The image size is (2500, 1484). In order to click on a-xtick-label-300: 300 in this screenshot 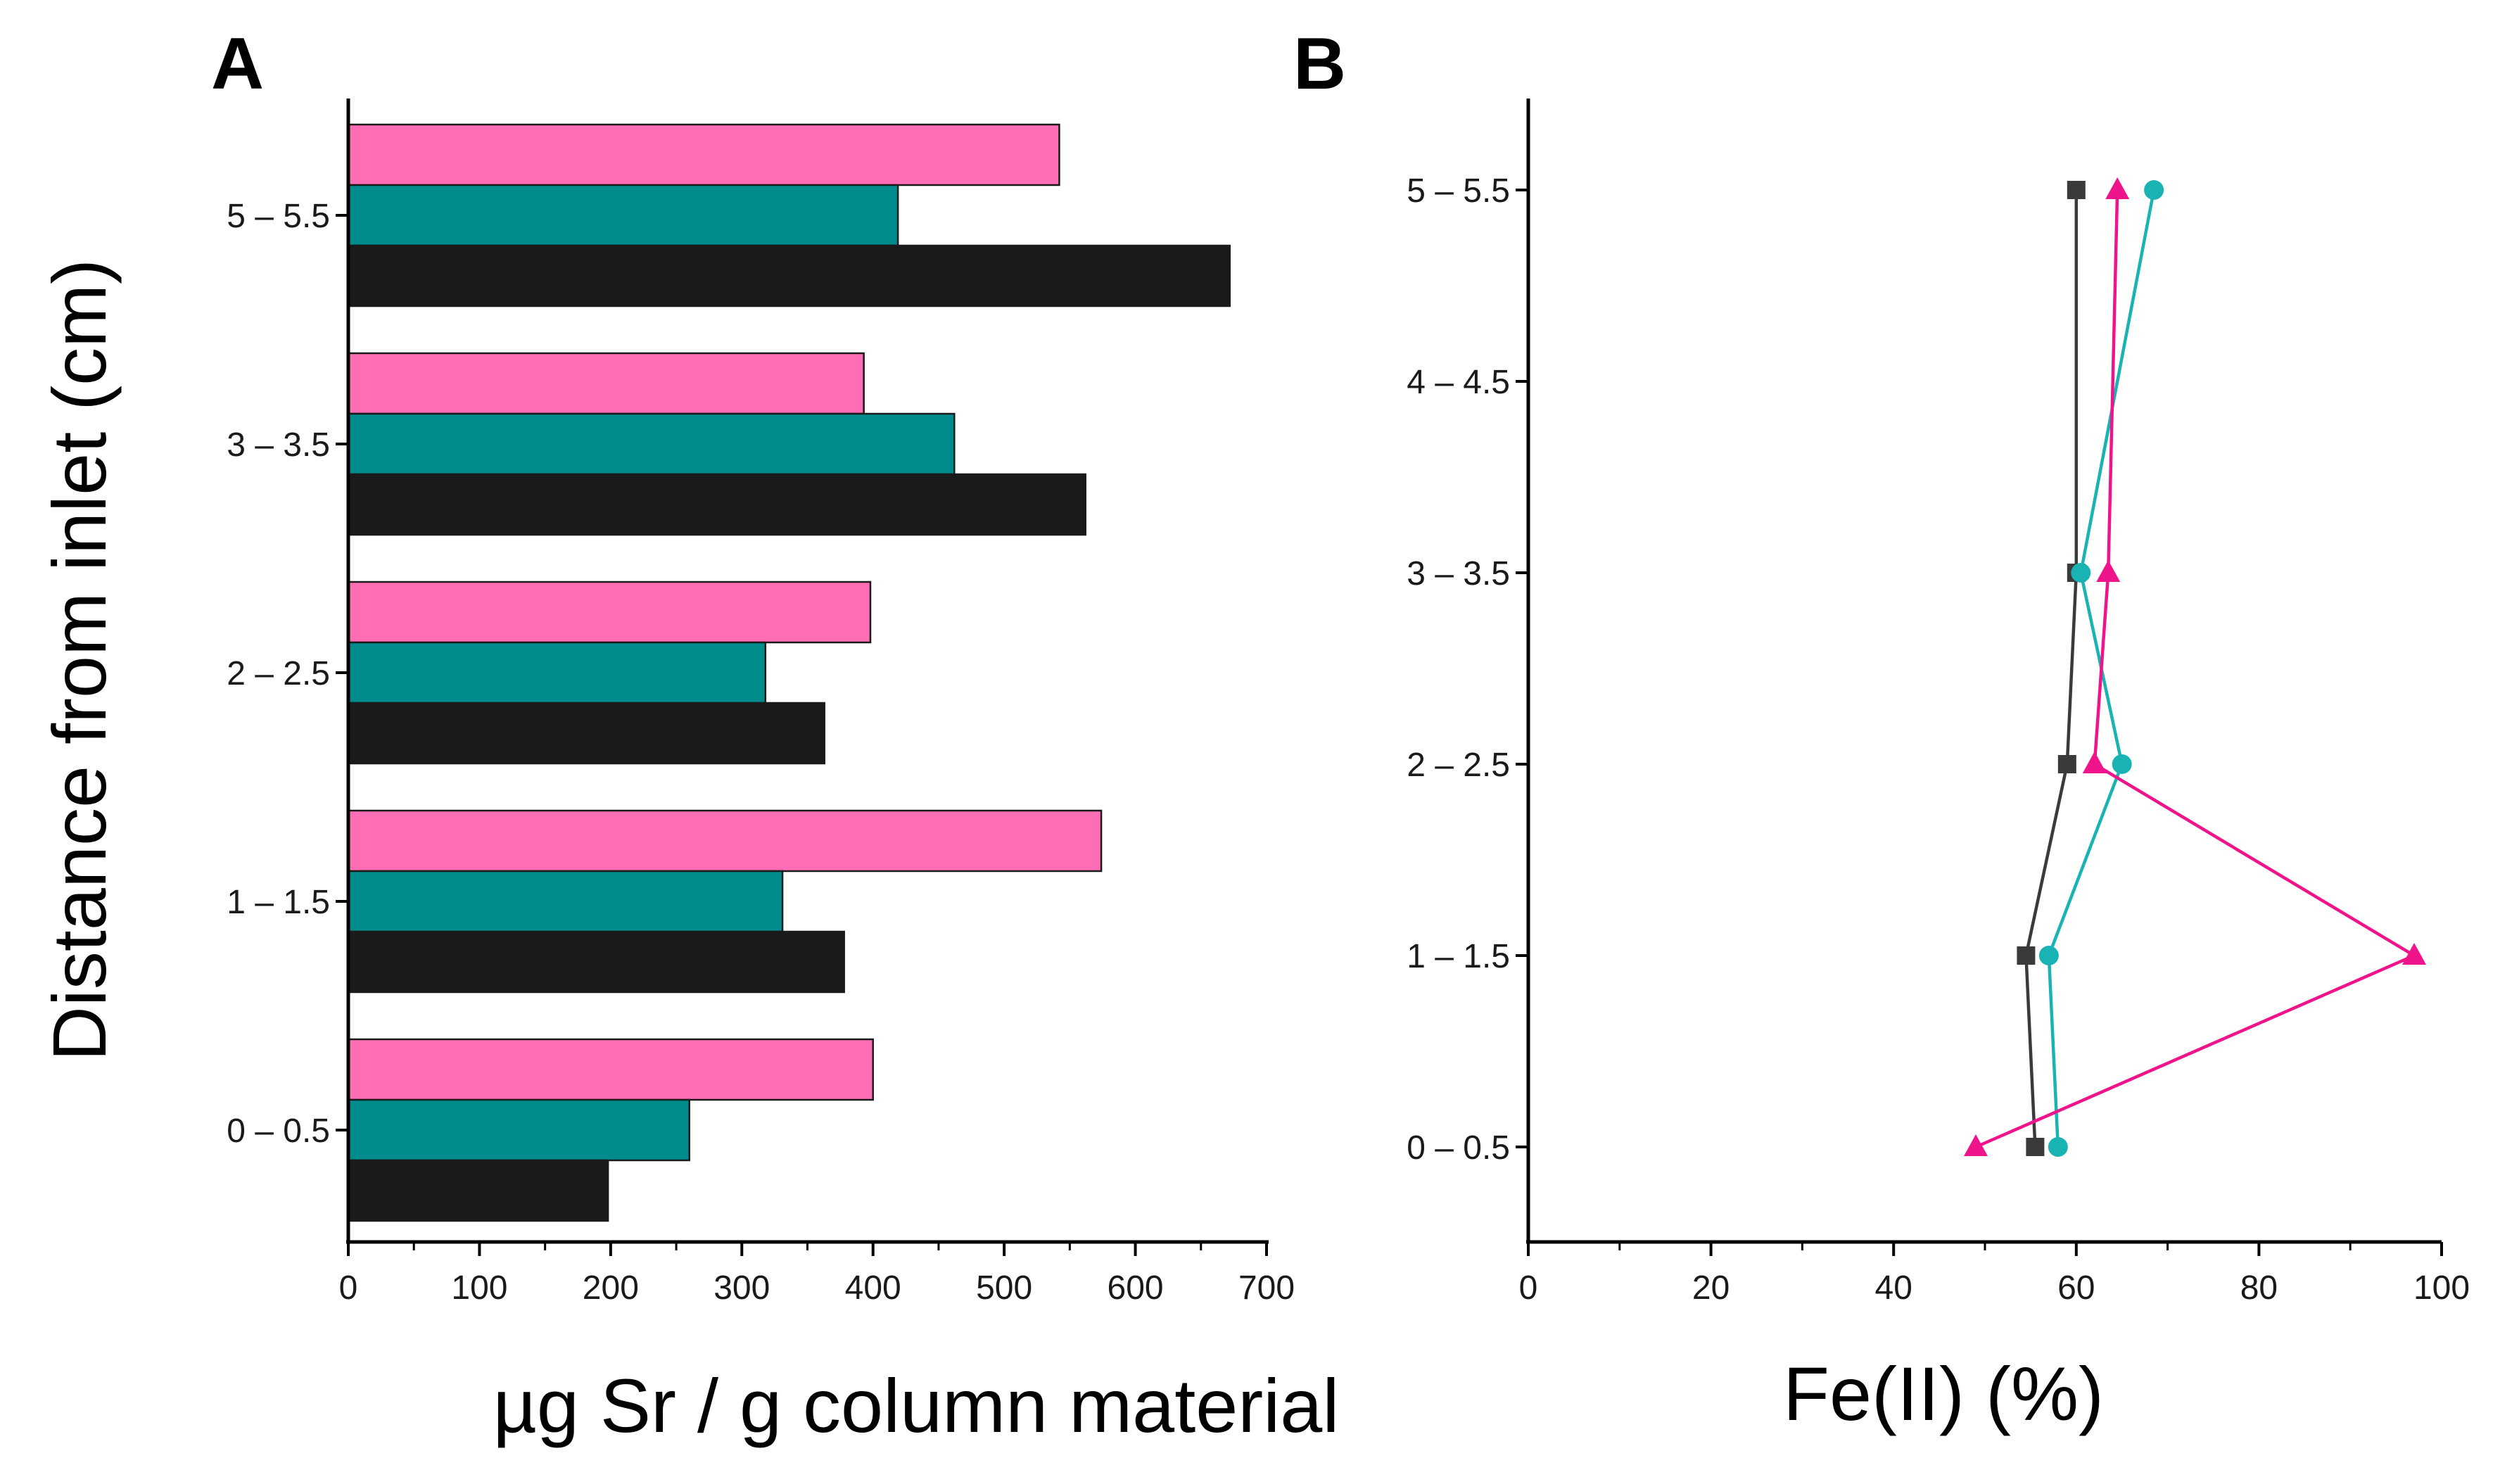, I will do `click(741, 1288)`.